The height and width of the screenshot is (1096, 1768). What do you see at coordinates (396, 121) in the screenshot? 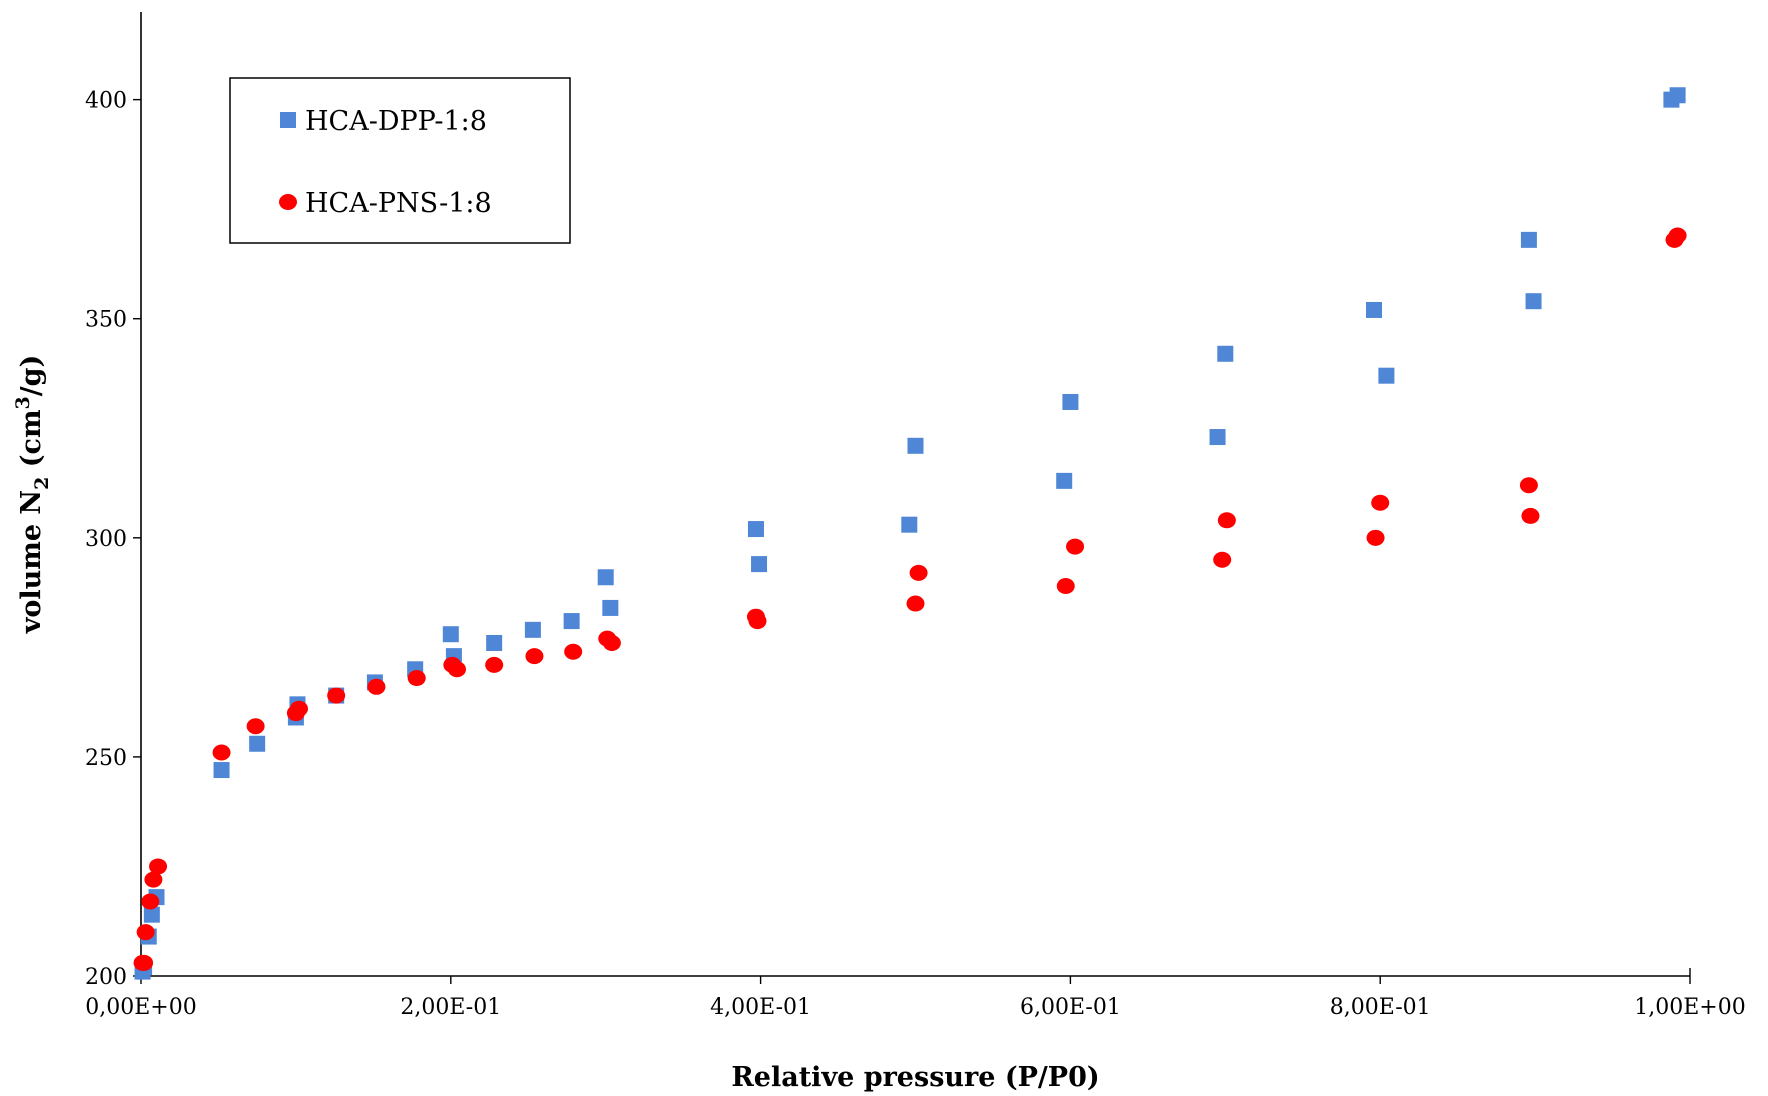
I see `legend-label: HCA-DPP-1:8` at bounding box center [396, 121].